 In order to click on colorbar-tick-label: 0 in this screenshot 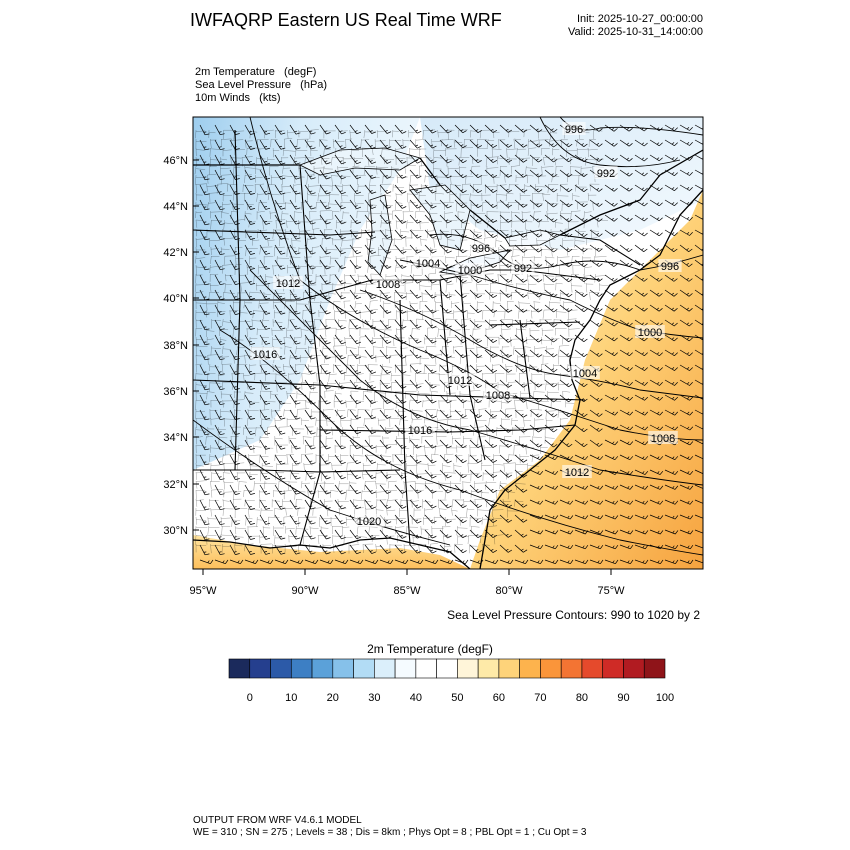, I will do `click(250, 698)`.